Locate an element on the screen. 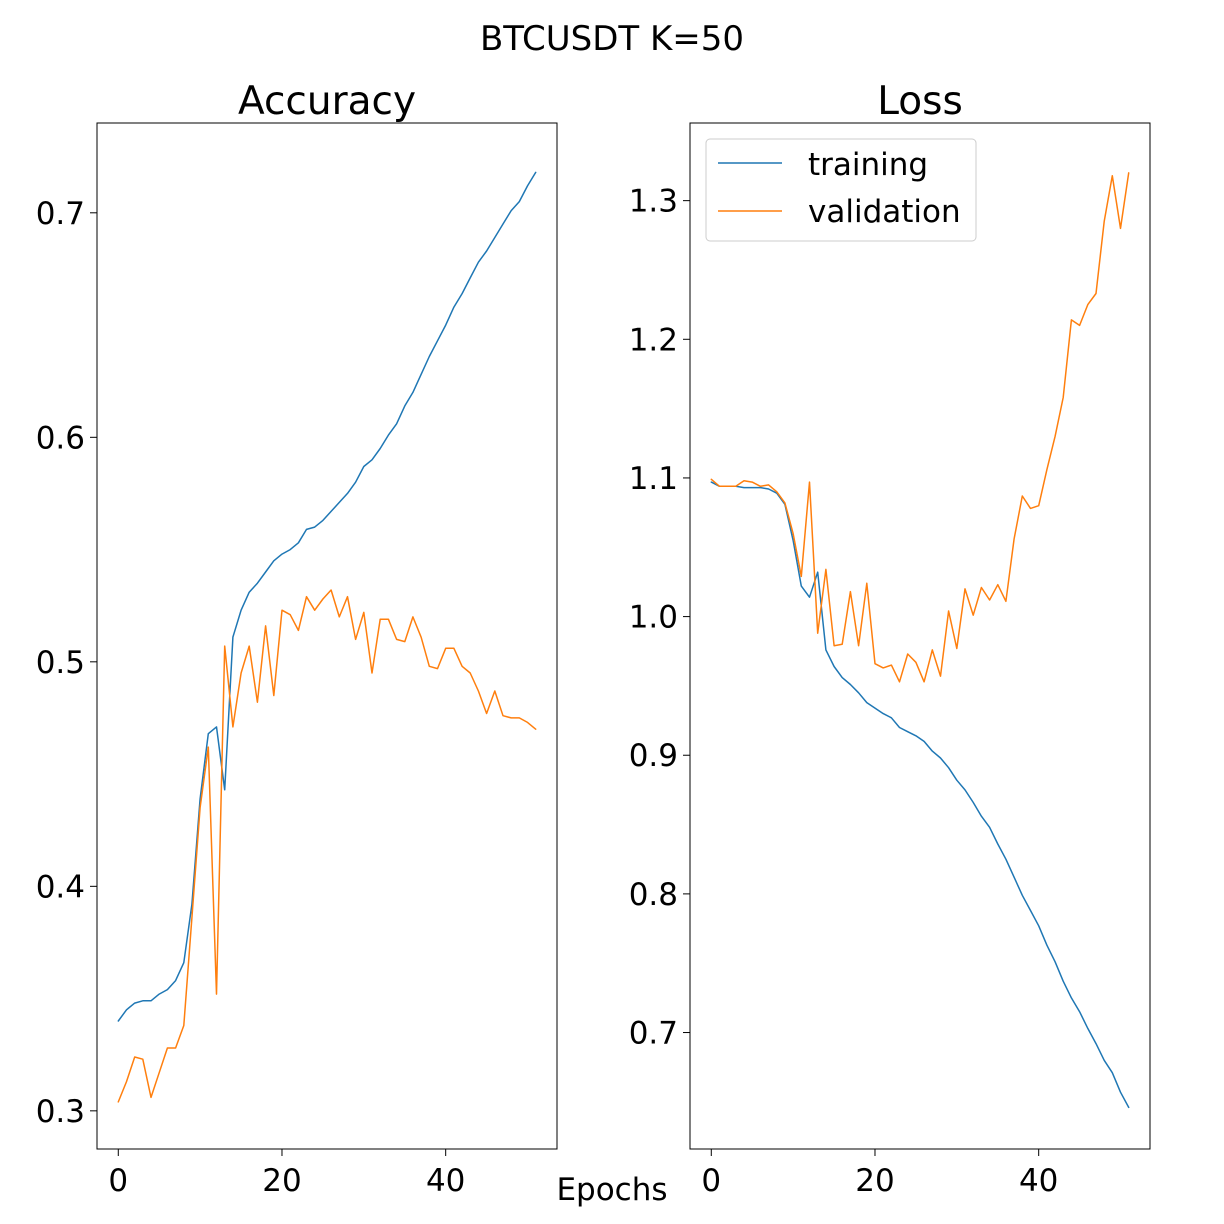  accuracy-xtick-label: 20 is located at coordinates (281, 1181).